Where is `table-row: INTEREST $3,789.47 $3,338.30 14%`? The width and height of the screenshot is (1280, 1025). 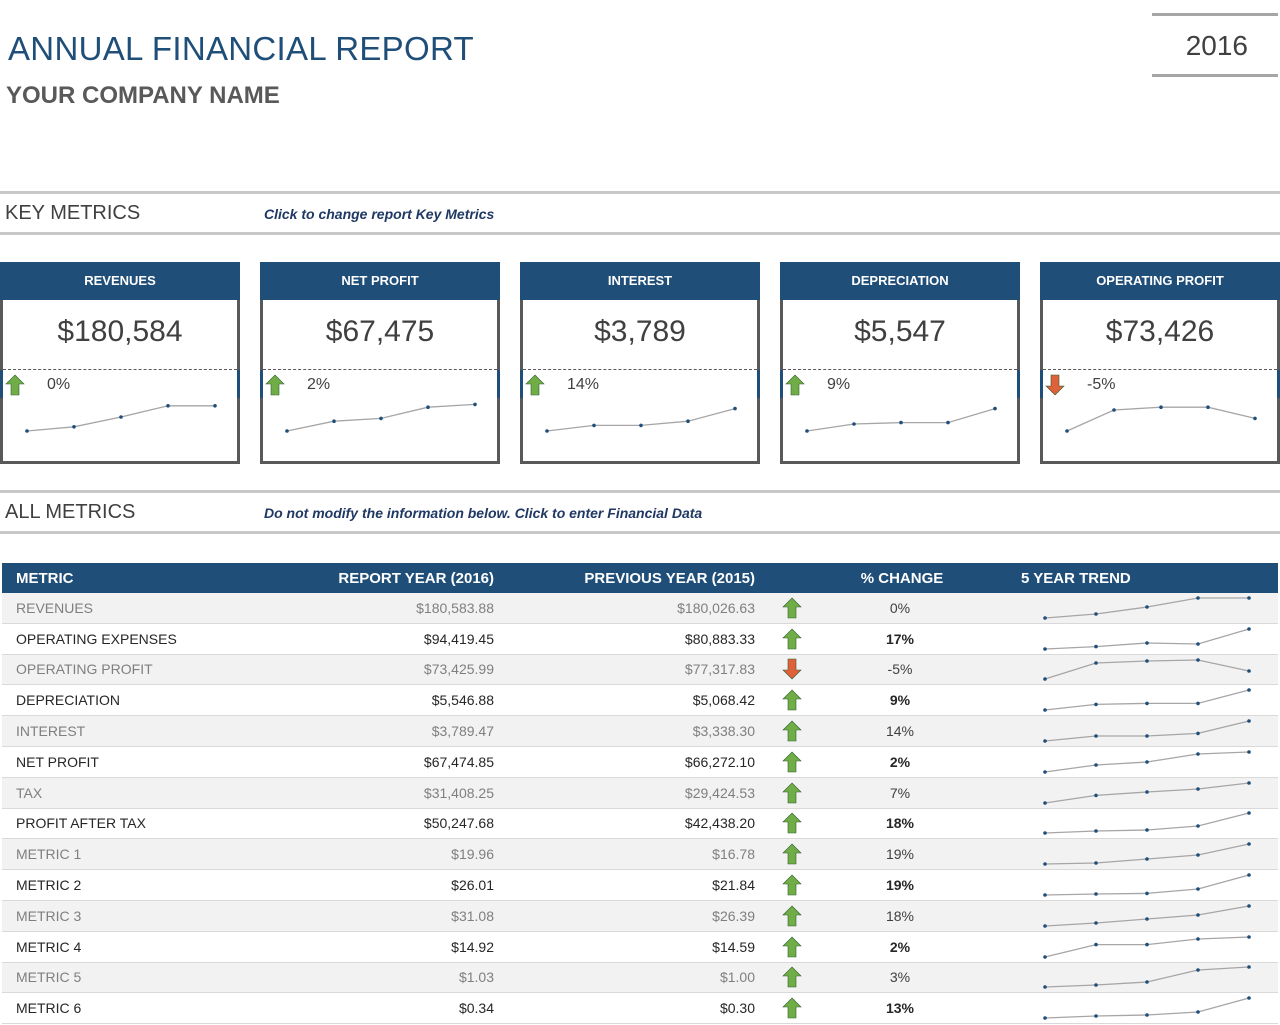
table-row: INTEREST $3,789.47 $3,338.30 14% is located at coordinates (640, 731).